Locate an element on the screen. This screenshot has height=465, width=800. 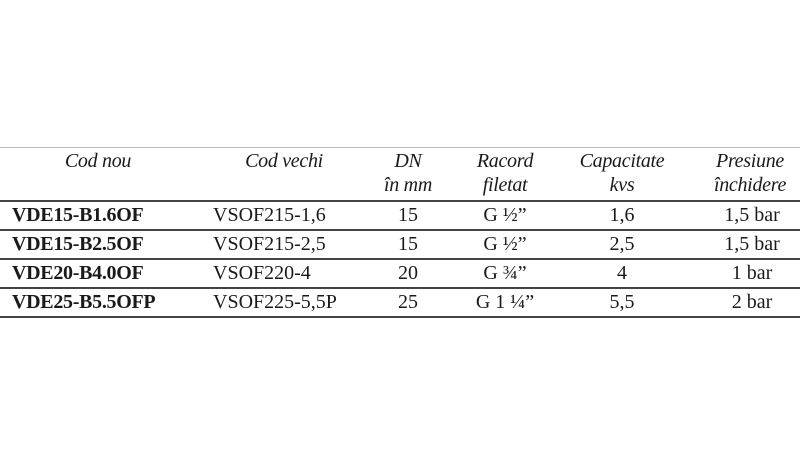
header-dn-line2: în mm is located at coordinates (408, 185).